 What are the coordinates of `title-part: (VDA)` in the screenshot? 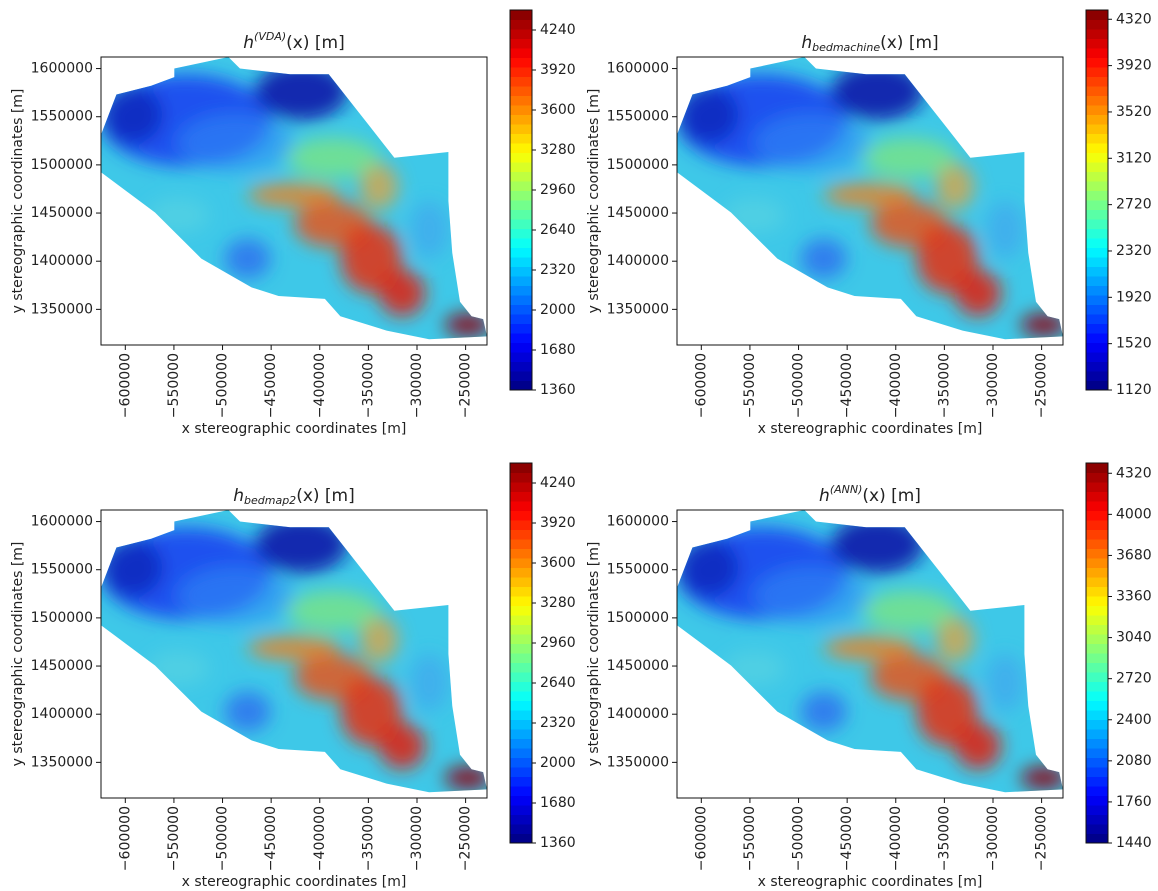 It's located at (270, 36).